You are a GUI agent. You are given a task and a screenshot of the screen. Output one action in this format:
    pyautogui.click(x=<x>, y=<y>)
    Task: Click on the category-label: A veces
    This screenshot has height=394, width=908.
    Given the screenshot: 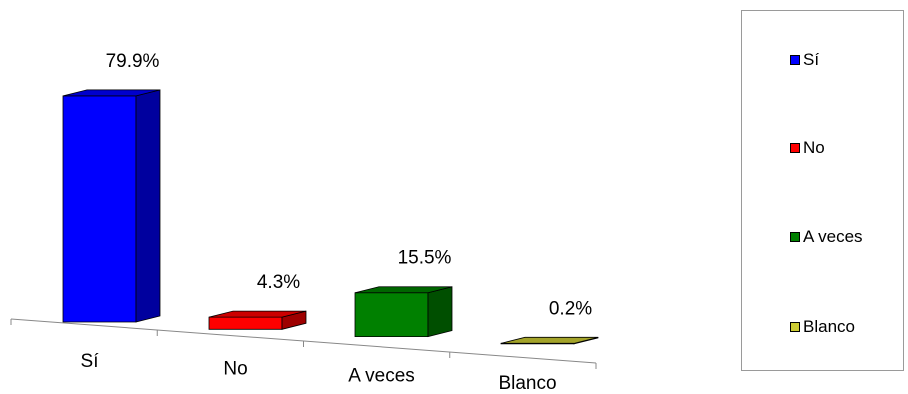 What is the action you would take?
    pyautogui.click(x=381, y=376)
    